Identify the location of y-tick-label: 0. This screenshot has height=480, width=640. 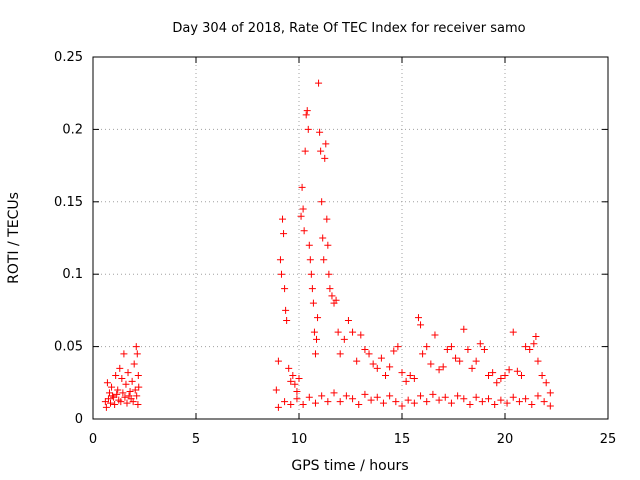
(79, 419).